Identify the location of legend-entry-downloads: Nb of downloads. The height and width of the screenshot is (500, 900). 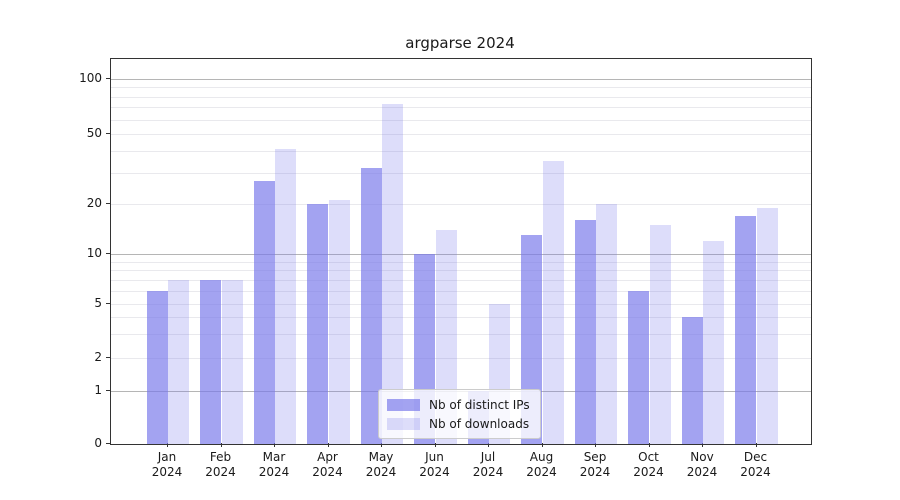
(459, 424).